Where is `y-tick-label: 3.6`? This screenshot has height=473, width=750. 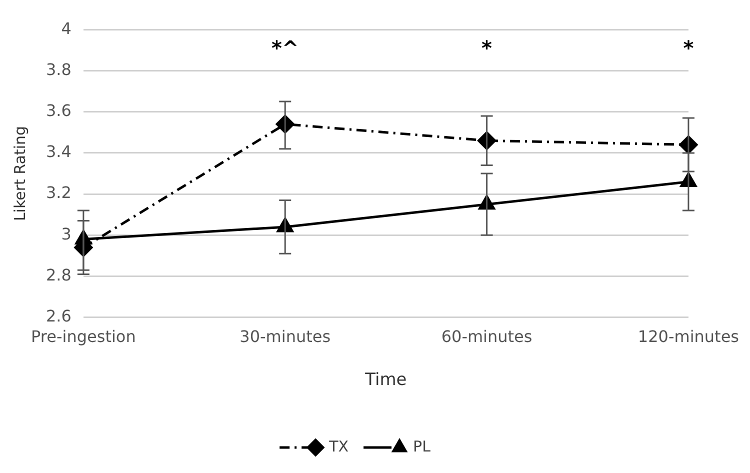 y-tick-label: 3.6 is located at coordinates (59, 110).